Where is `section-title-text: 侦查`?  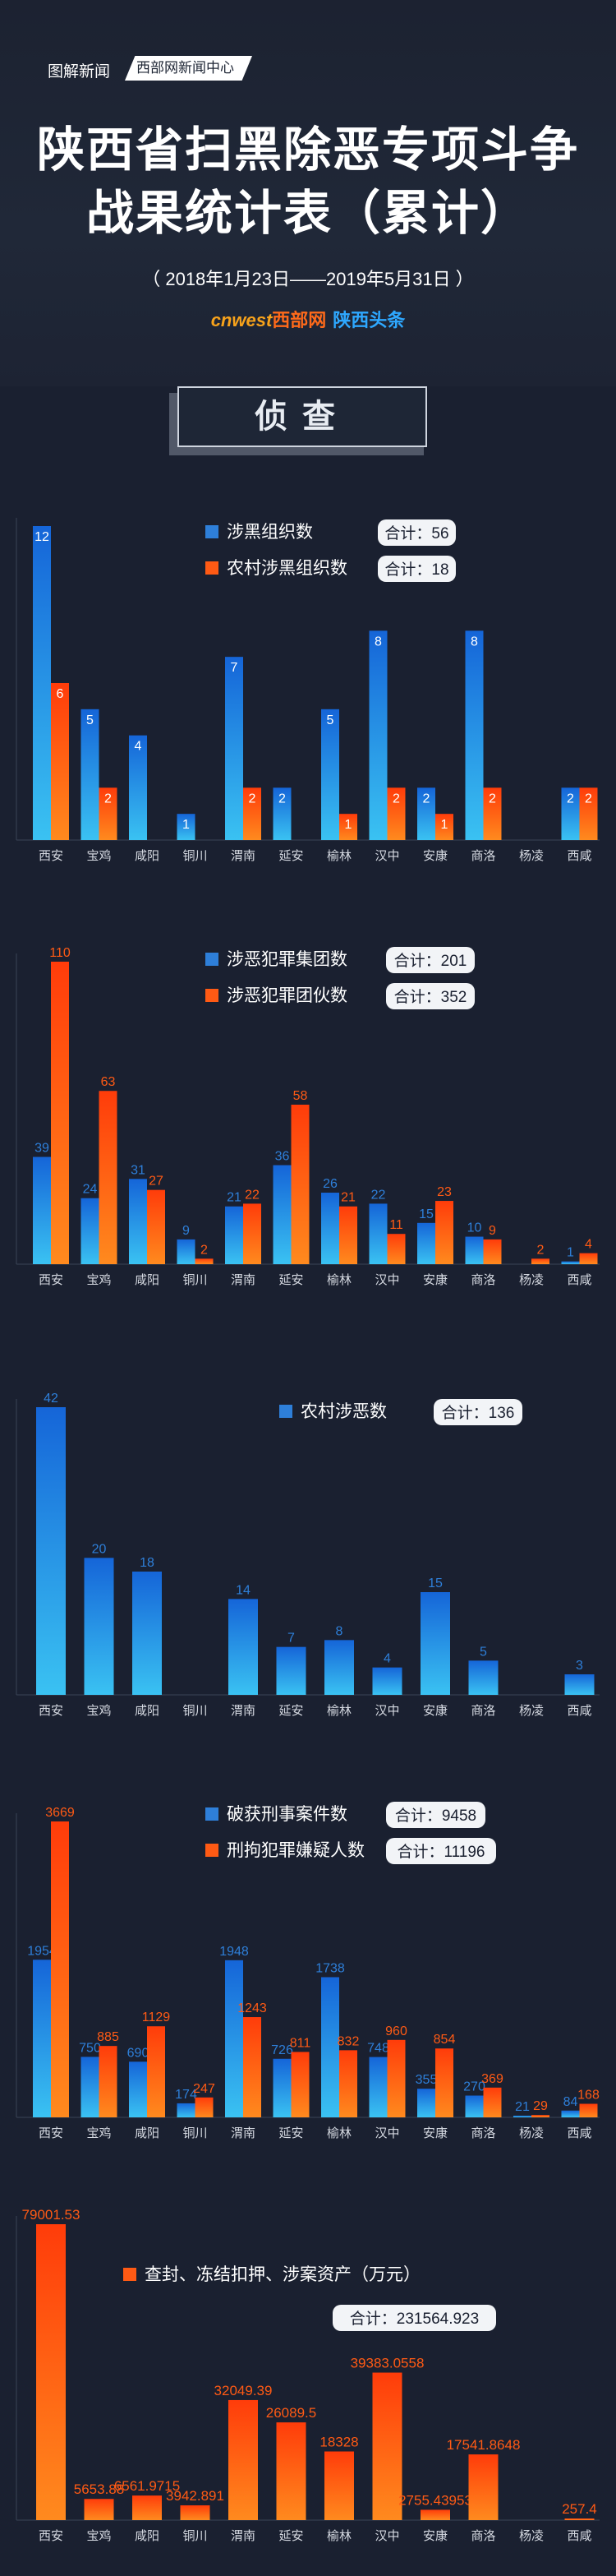 section-title-text: 侦查 is located at coordinates (302, 417).